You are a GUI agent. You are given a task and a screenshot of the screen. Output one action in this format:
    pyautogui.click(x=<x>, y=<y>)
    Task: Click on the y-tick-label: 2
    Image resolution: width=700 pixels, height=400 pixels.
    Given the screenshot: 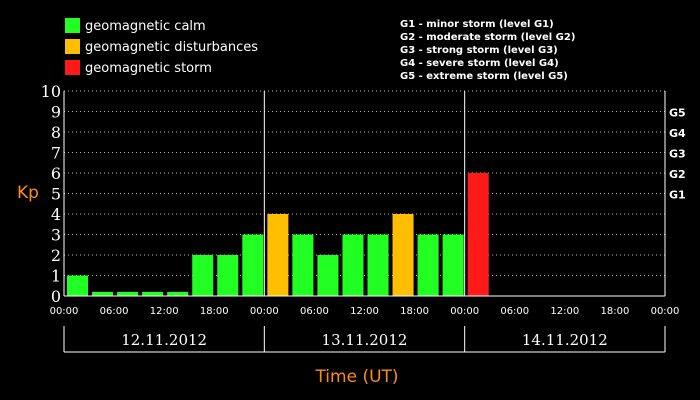 What is the action you would take?
    pyautogui.click(x=56, y=255)
    